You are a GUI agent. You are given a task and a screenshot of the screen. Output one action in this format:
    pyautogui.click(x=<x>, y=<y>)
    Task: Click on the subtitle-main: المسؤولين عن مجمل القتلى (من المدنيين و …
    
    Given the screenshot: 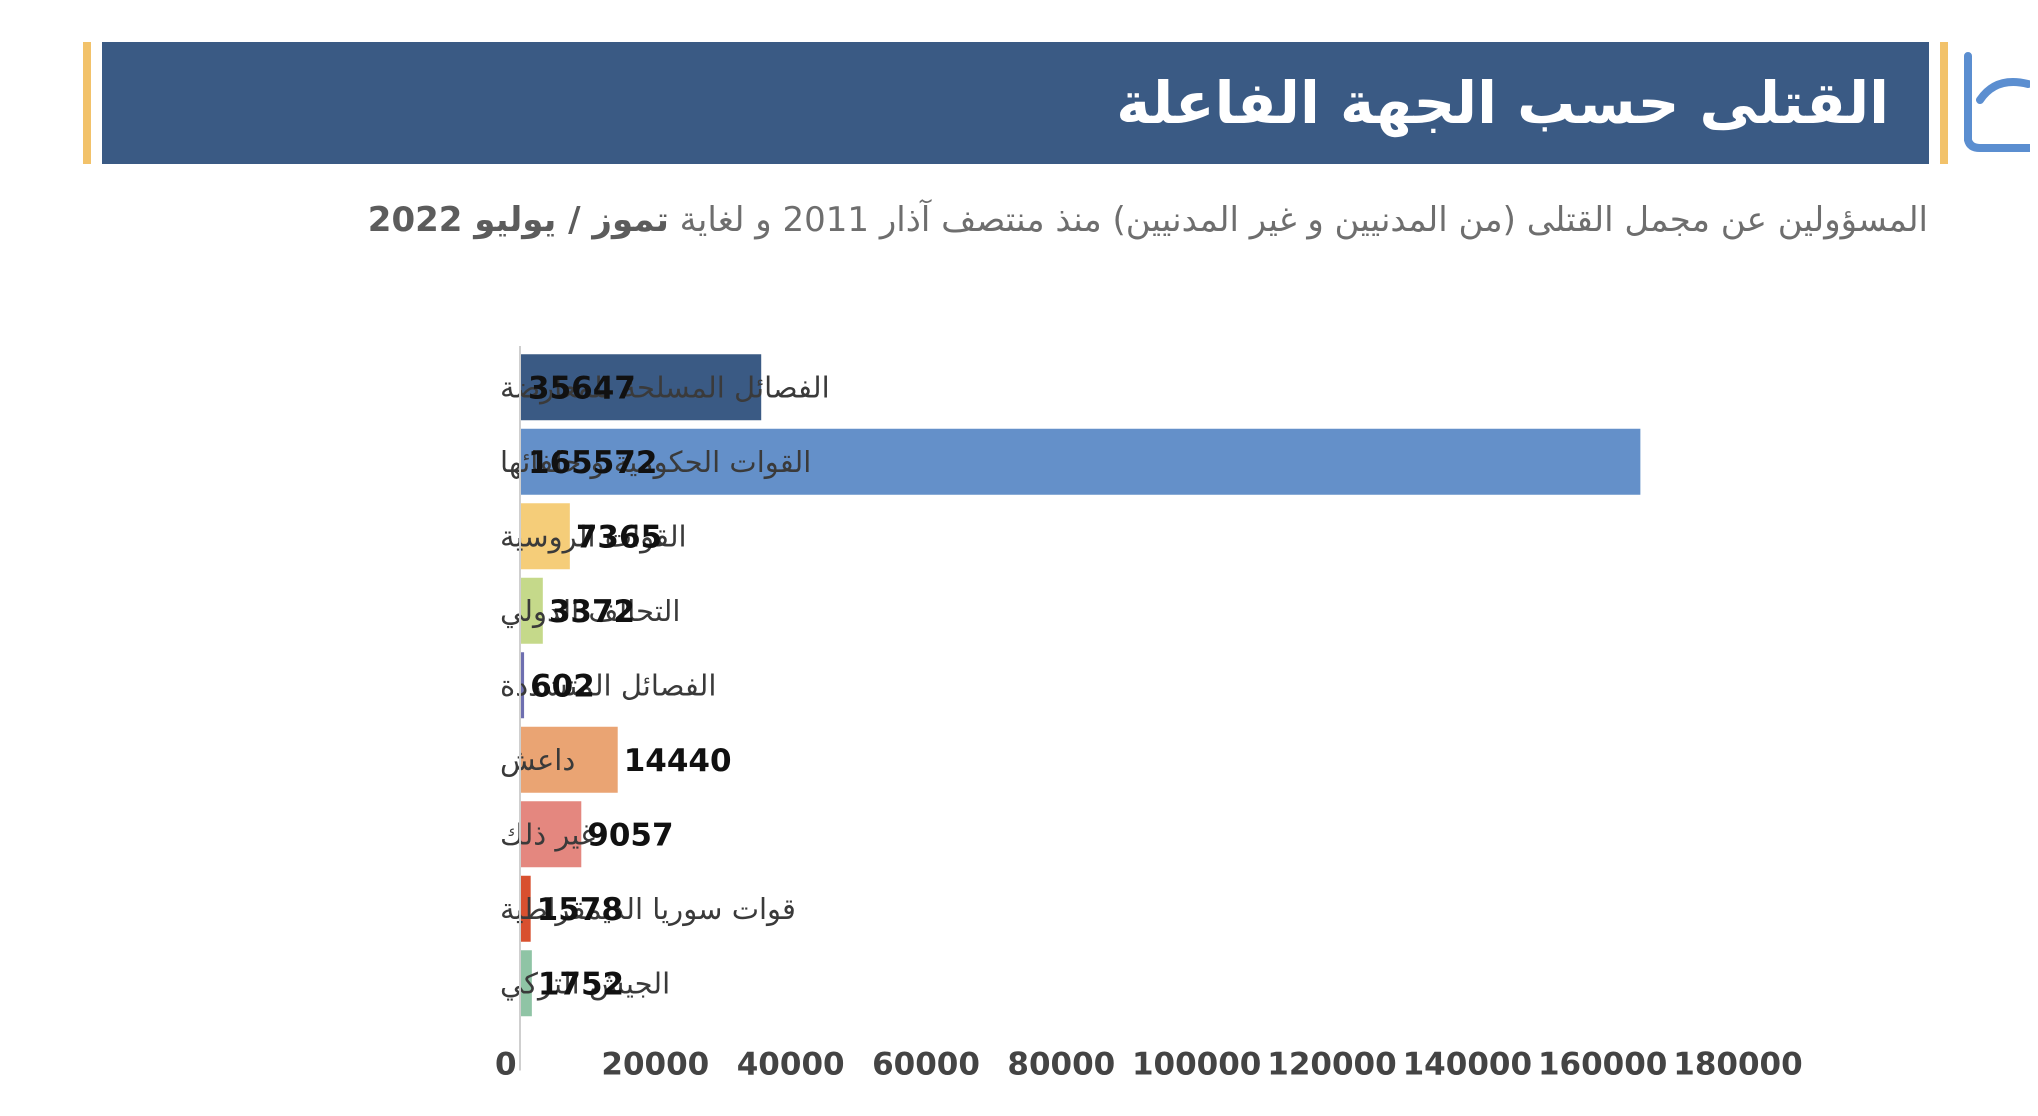 What is the action you would take?
    pyautogui.click(x=1298, y=220)
    